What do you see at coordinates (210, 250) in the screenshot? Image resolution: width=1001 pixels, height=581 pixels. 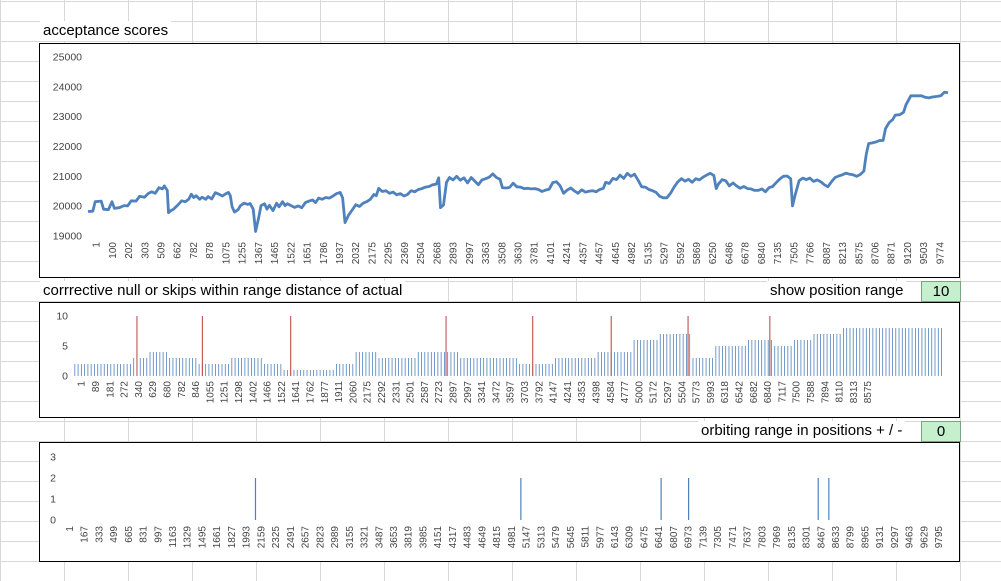 I see `x-tick-label: 878` at bounding box center [210, 250].